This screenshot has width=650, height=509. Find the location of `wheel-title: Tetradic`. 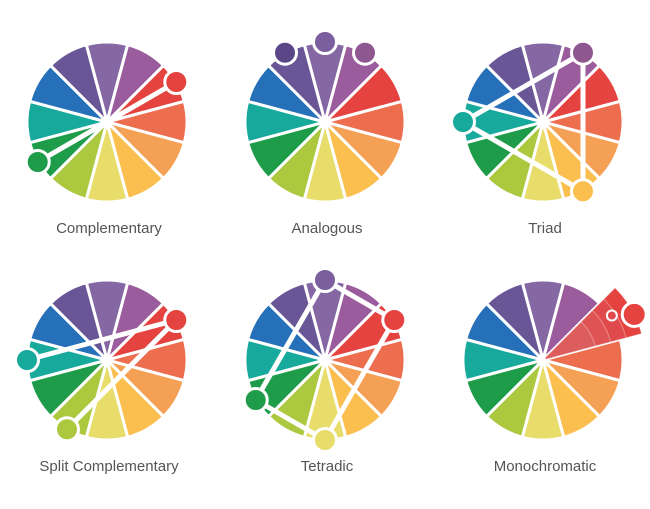

wheel-title: Tetradic is located at coordinates (327, 466).